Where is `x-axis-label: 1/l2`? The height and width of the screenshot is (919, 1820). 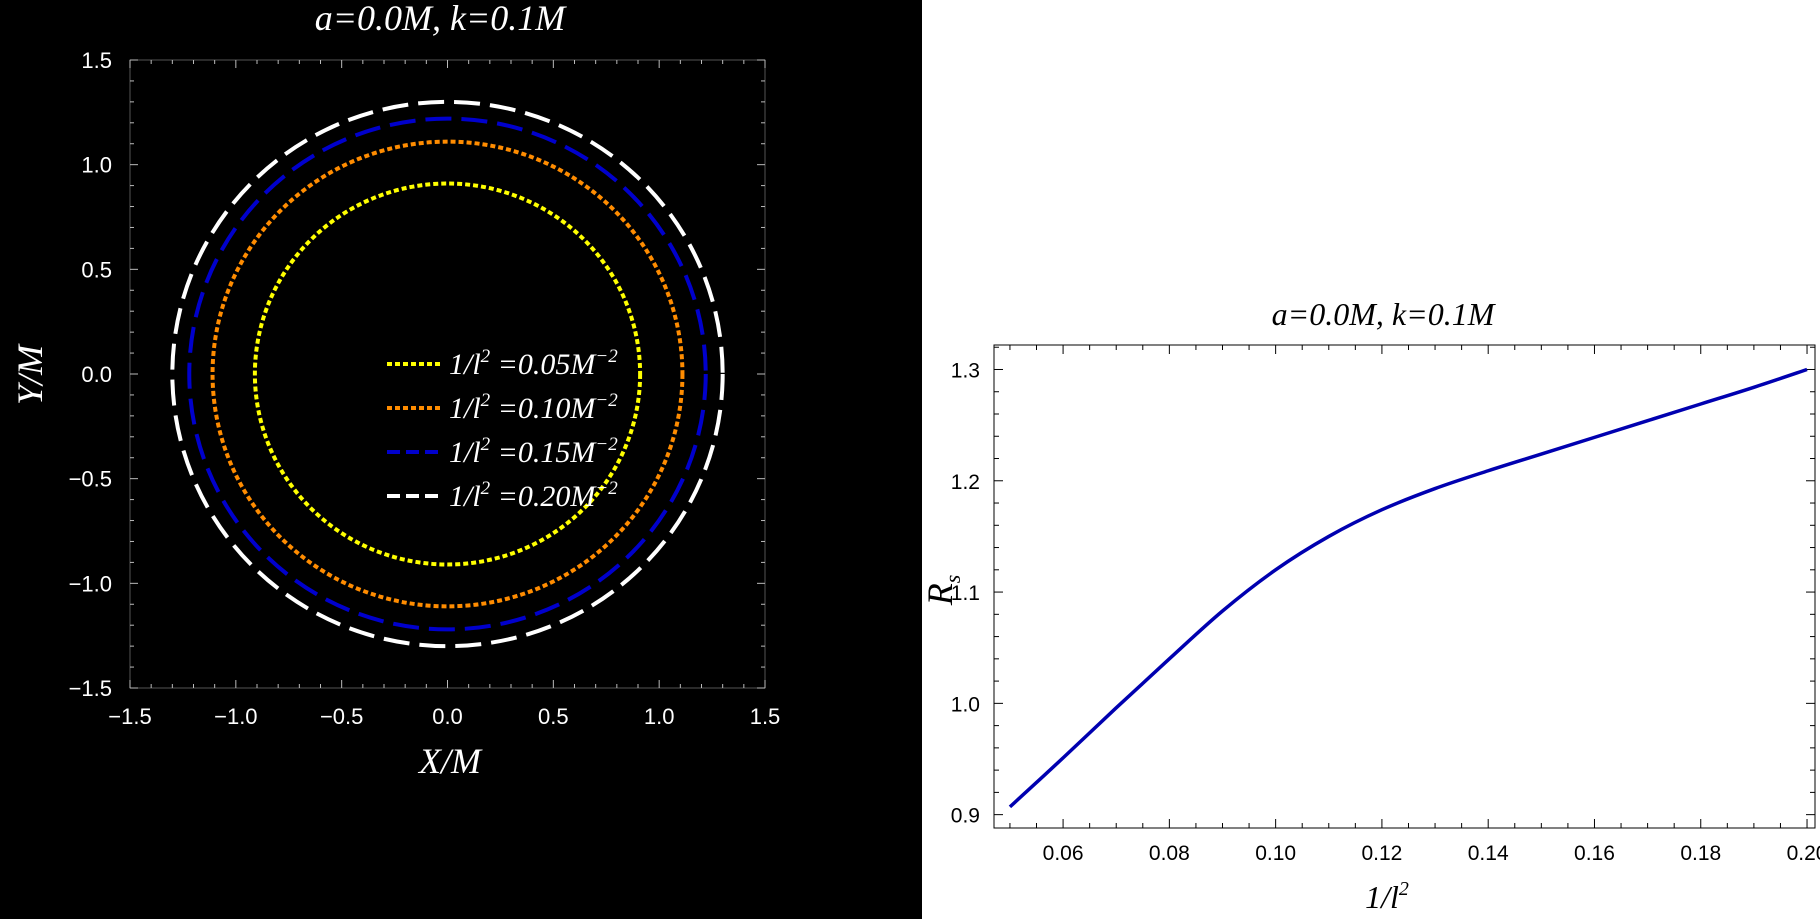
x-axis-label: 1/l2 is located at coordinates (1387, 896).